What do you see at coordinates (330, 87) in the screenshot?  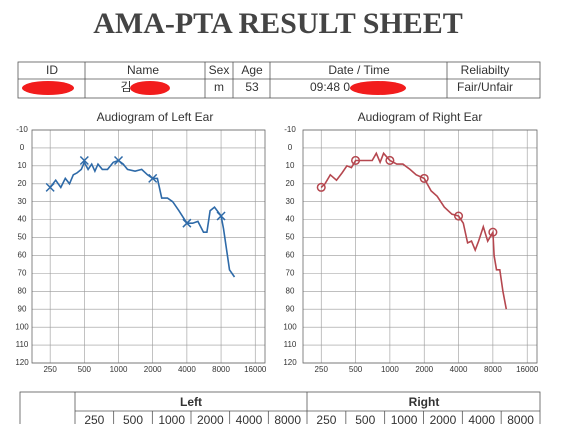 I see `date-cell: 09:48 0` at bounding box center [330, 87].